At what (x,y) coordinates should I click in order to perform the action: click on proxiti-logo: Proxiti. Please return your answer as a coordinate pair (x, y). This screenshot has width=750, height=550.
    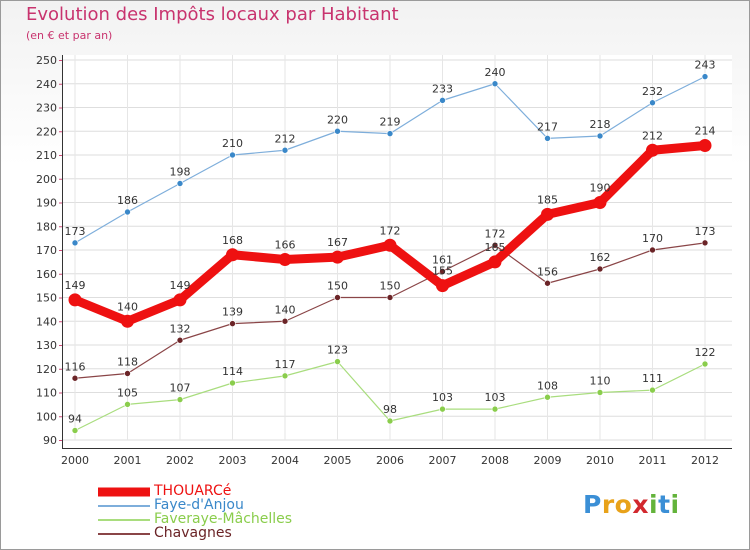
    Looking at the image, I should click on (631, 504).